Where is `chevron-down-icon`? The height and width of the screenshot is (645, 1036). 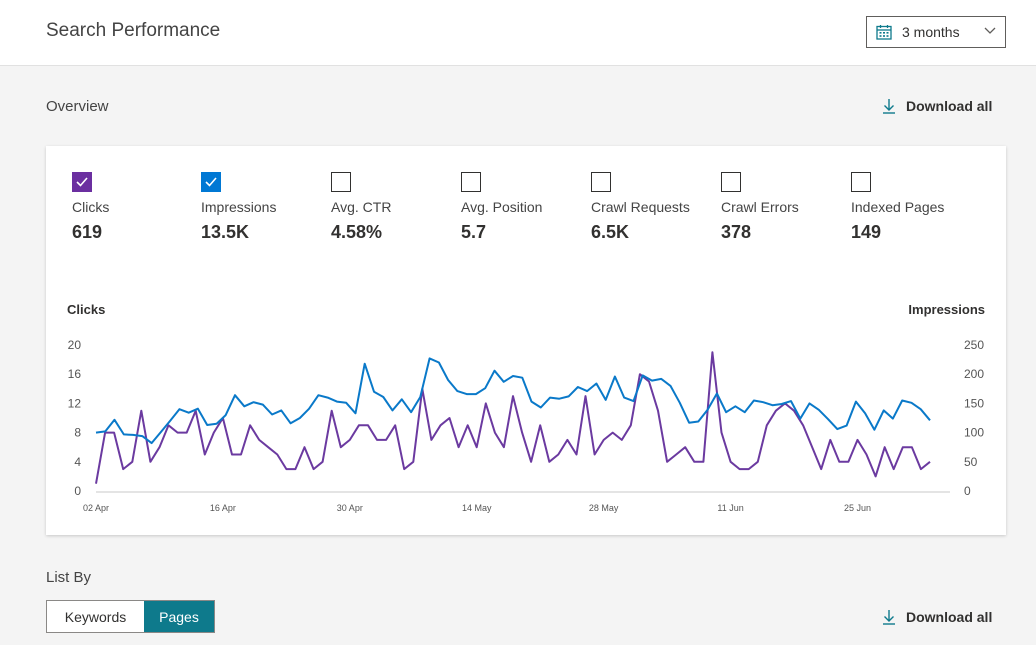 chevron-down-icon is located at coordinates (990, 30).